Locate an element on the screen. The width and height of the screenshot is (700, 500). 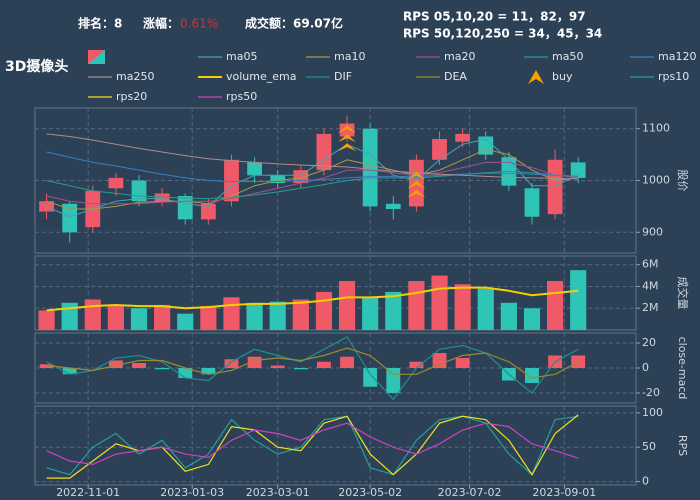
legend-label: rps10 is located at coordinates (673, 76).